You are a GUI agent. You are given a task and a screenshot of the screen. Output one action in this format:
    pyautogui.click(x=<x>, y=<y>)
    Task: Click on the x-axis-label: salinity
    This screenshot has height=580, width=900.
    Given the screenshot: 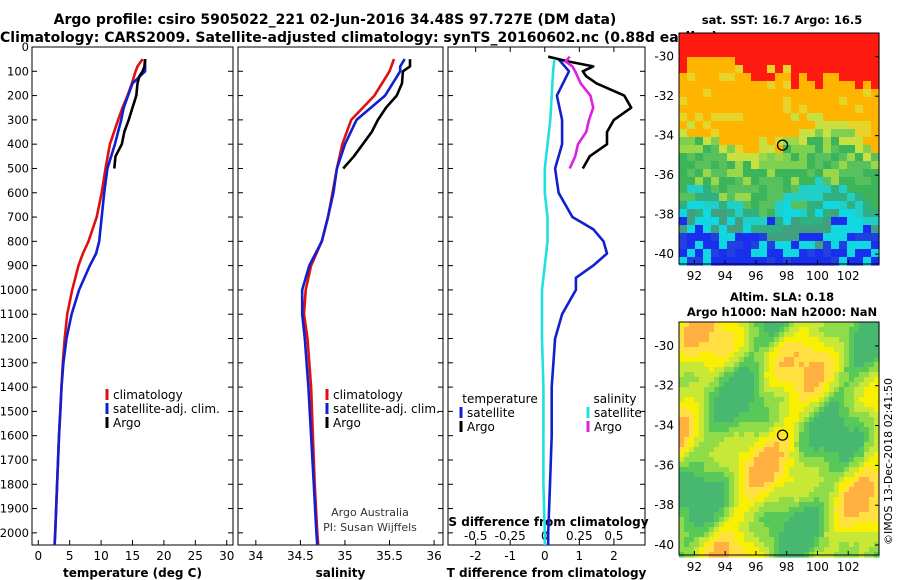 What is the action you would take?
    pyautogui.click(x=341, y=573)
    